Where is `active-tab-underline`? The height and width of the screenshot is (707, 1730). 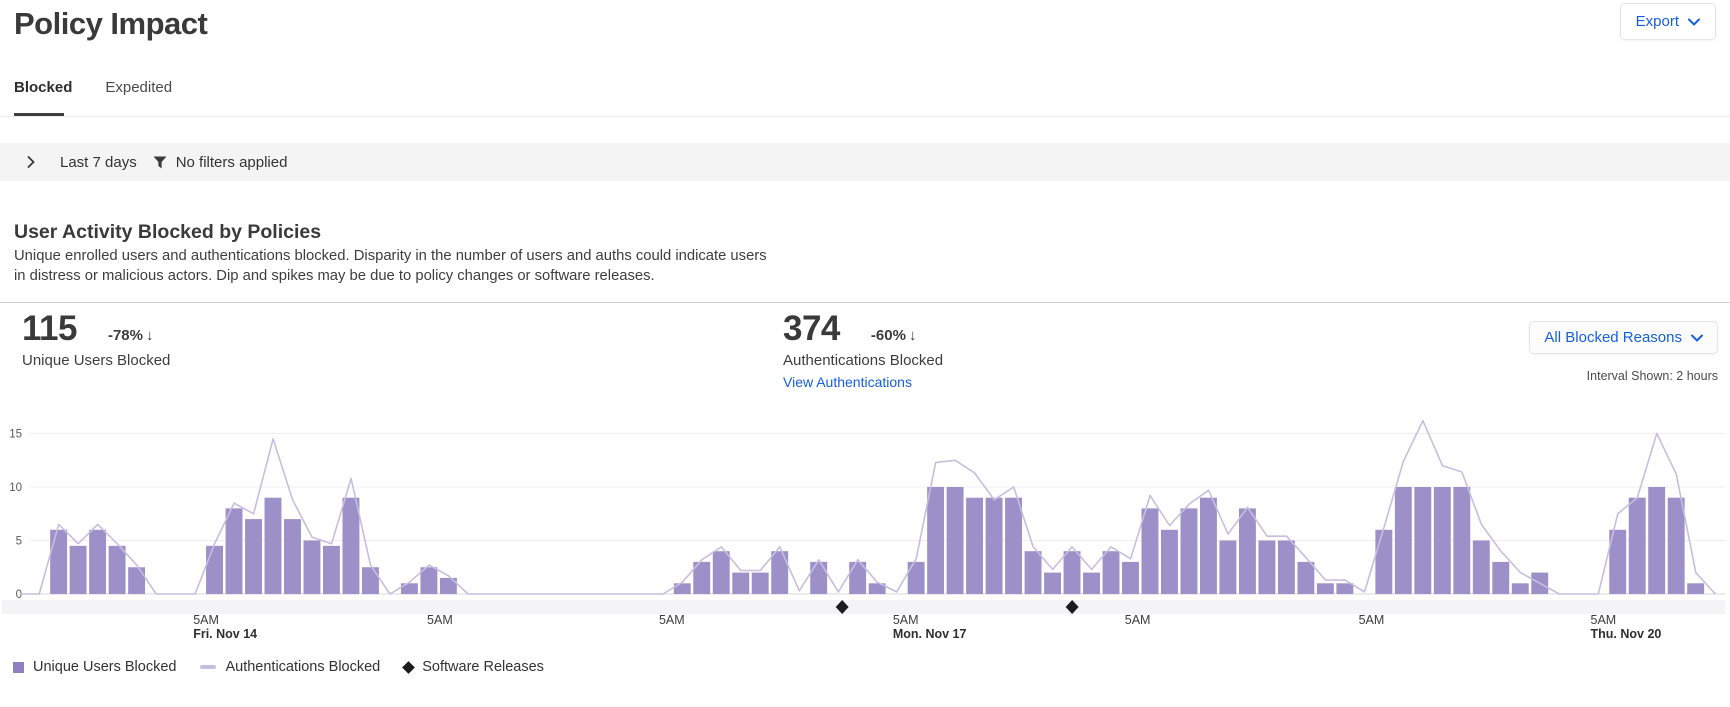 active-tab-underline is located at coordinates (39, 115).